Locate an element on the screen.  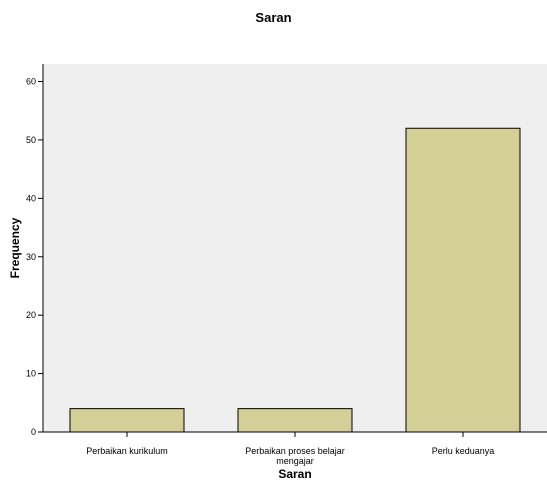
x-tick-label: Perbaikan proses belajar mengajar is located at coordinates (295, 456).